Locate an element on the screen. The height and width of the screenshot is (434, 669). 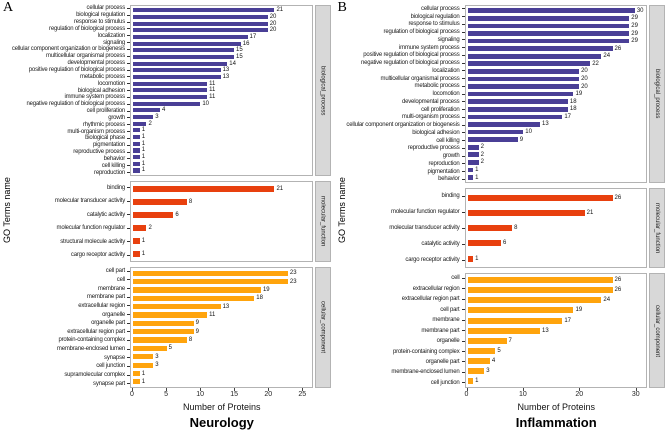
bar-row: 11 is located at coordinates (221, 315).